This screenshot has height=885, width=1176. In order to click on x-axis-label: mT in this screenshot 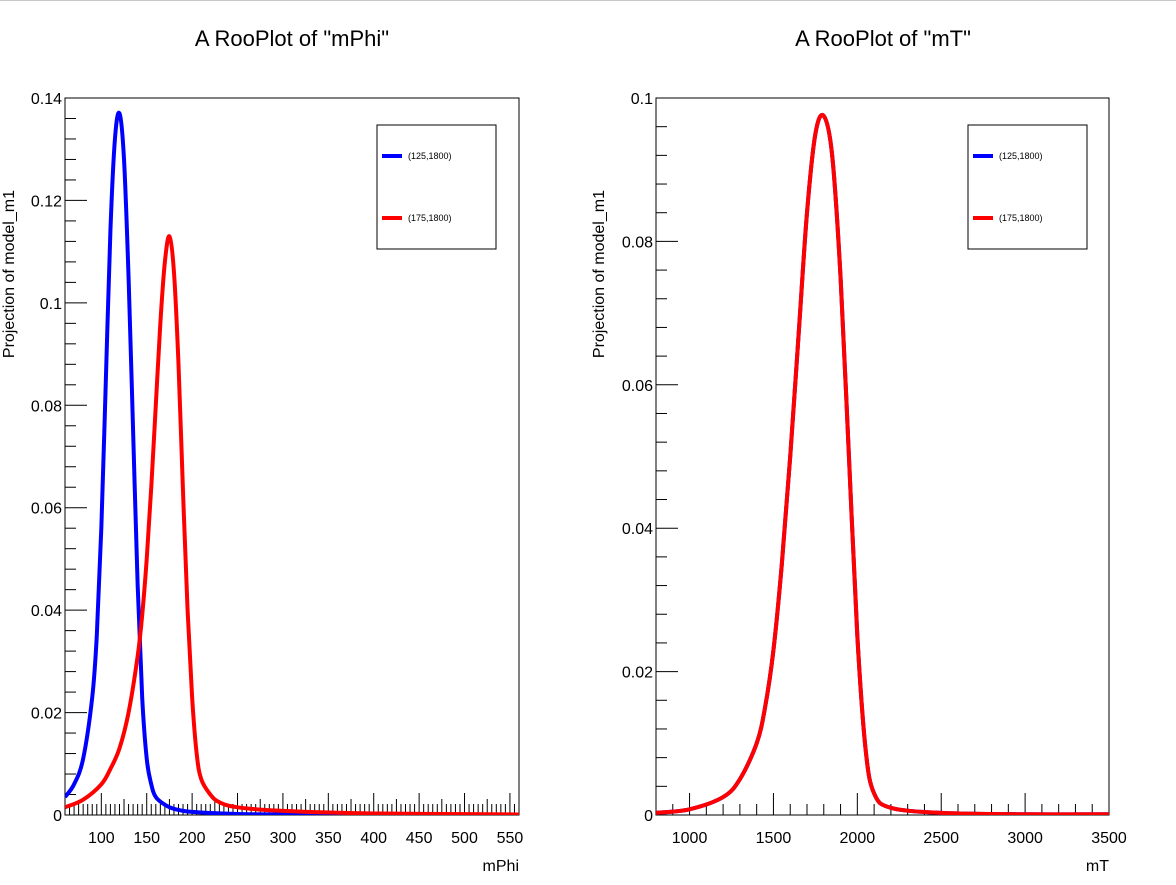, I will do `click(1097, 866)`.